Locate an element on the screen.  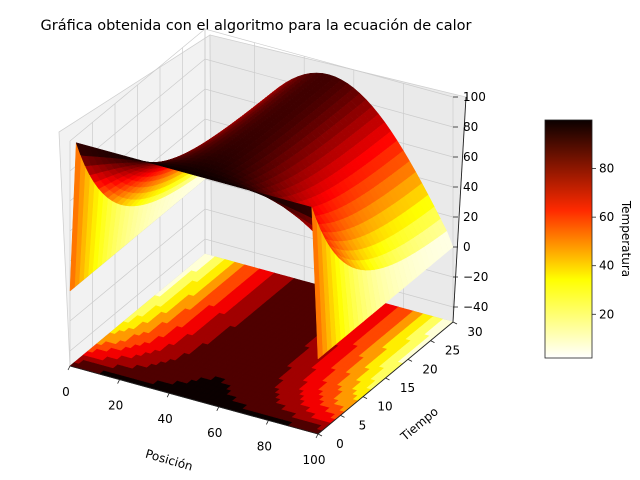
y-tick-label: 5 is located at coordinates (363, 425).